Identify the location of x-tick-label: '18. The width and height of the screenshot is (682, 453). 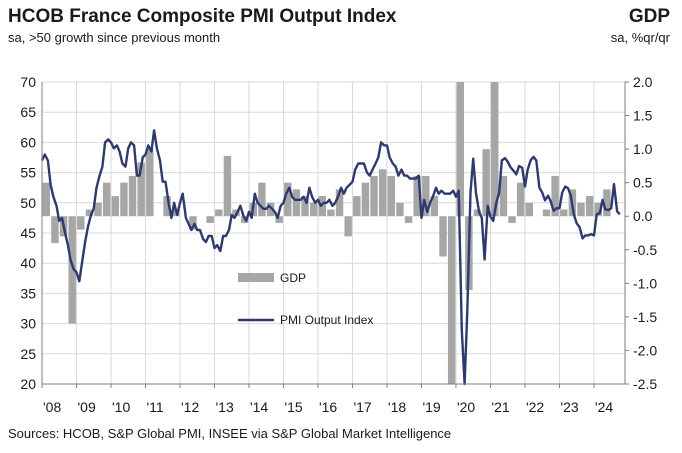
(397, 407).